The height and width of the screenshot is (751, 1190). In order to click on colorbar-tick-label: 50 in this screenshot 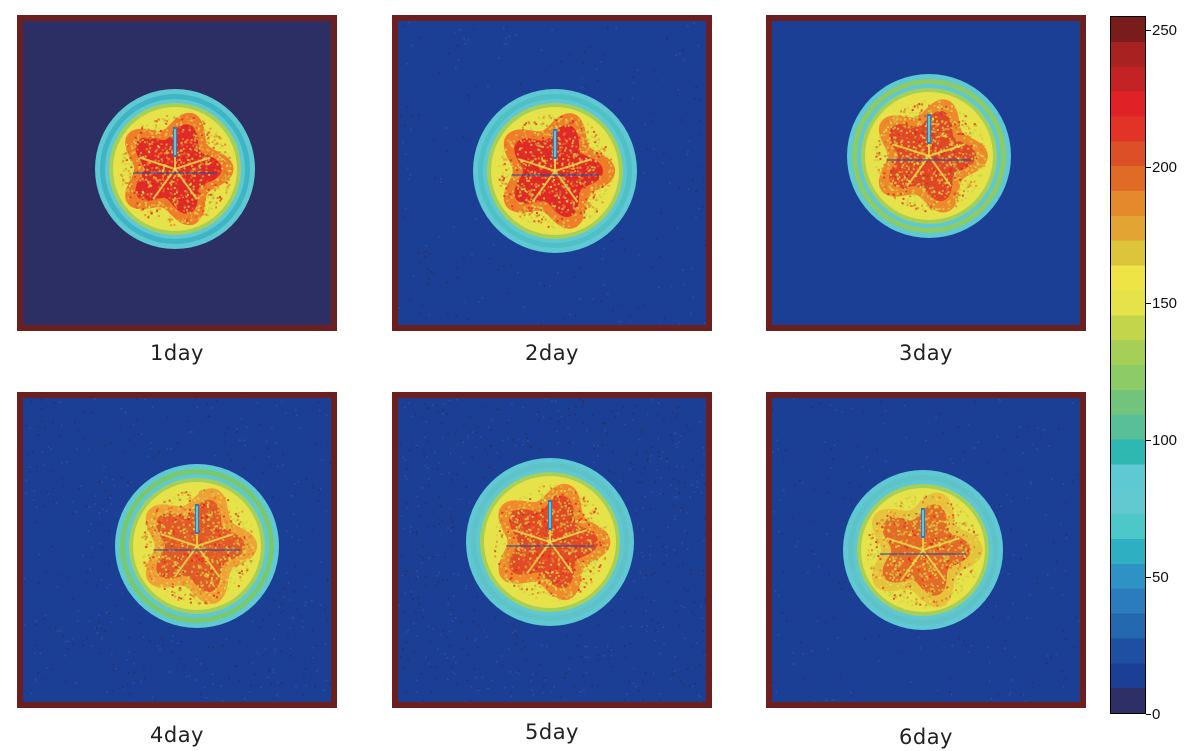, I will do `click(1160, 577)`.